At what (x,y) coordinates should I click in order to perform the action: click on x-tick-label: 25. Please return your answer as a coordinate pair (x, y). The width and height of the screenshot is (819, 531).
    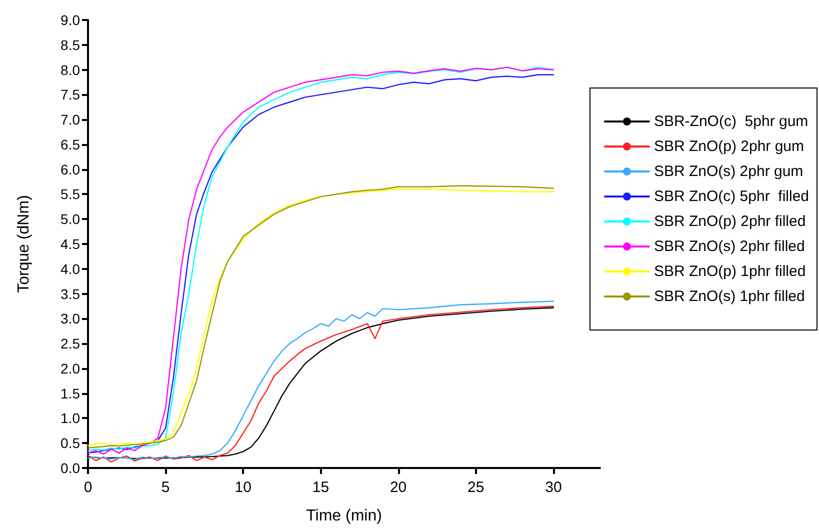
    Looking at the image, I should click on (476, 487).